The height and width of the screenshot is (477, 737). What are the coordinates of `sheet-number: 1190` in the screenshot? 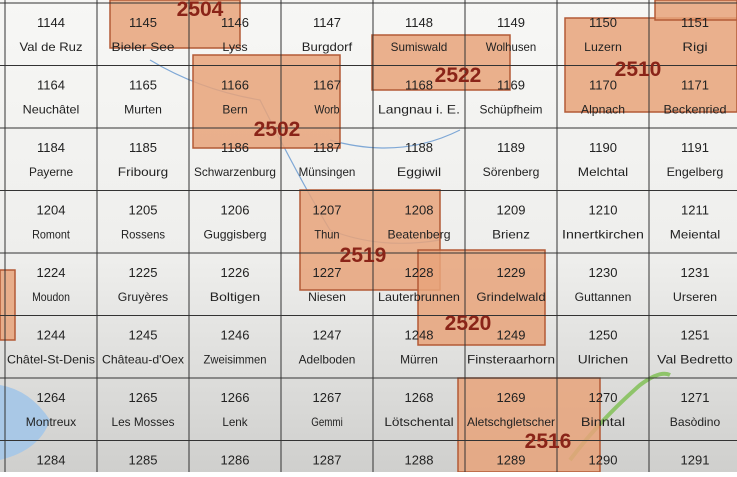 It's located at (603, 147).